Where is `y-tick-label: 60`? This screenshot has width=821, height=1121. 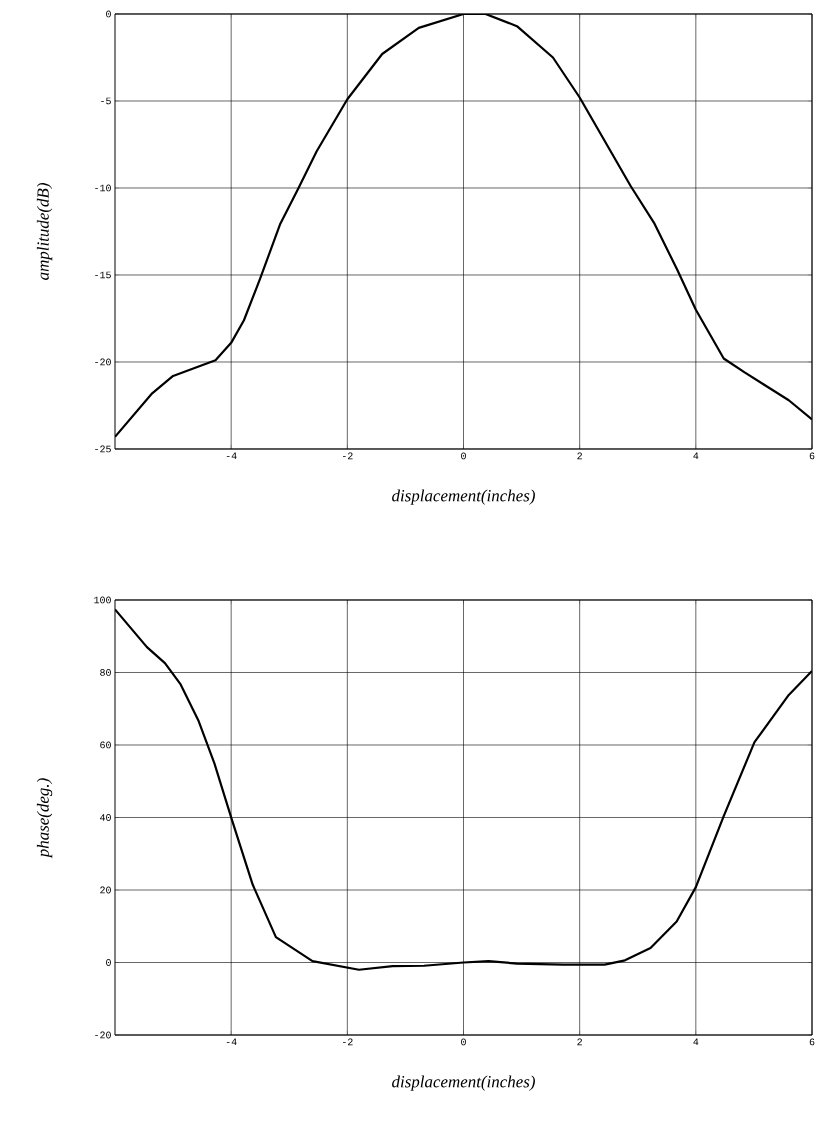 y-tick-label: 60 is located at coordinates (105, 745).